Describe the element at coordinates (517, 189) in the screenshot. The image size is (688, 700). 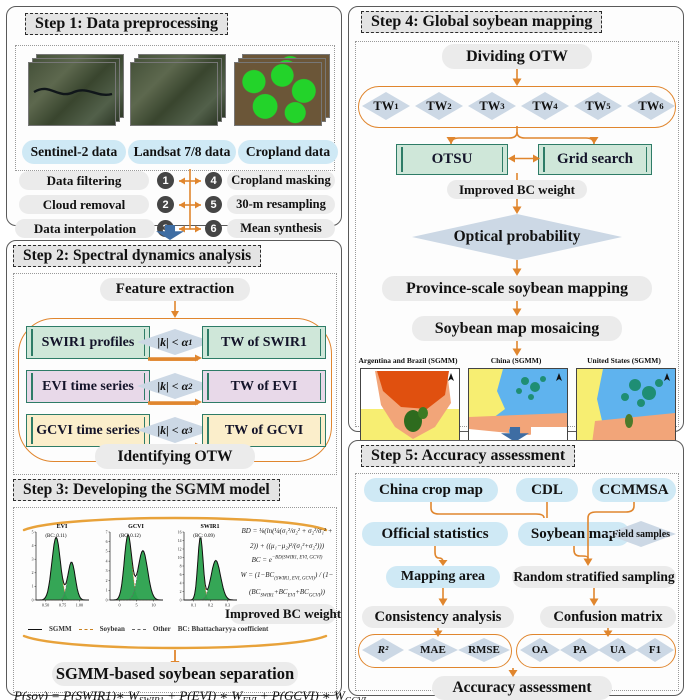
I see `improved-bc-weight-step4: Improved BC weight` at that location.